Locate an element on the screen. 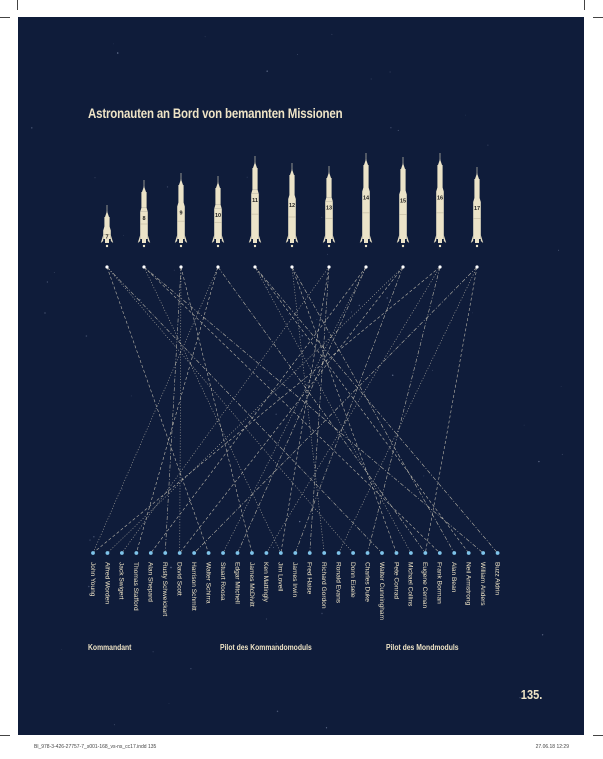  legend-label: Pilot des Kommandomoduls is located at coordinates (266, 647).